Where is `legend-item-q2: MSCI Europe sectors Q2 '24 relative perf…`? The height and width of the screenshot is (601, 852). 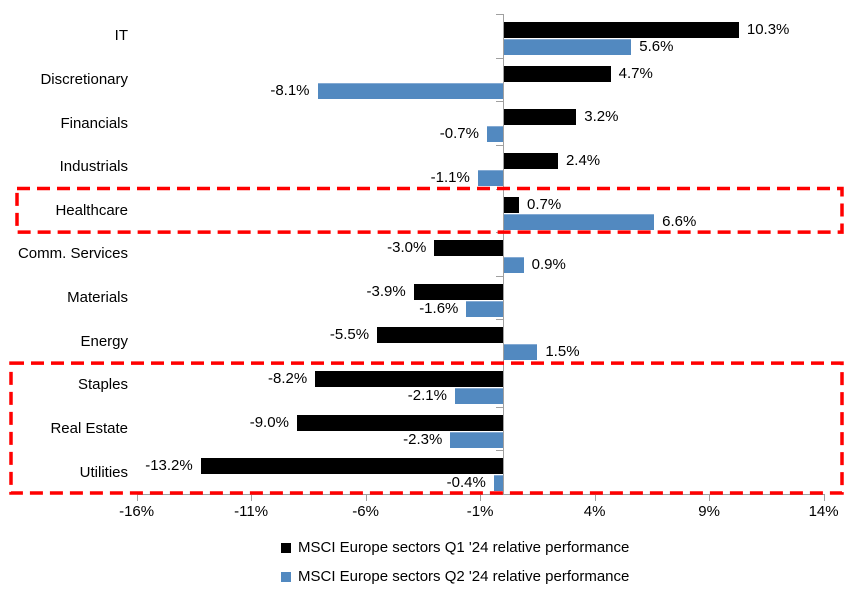
legend-item-q2: MSCI Europe sectors Q2 '24 relative perf… is located at coordinates (455, 576).